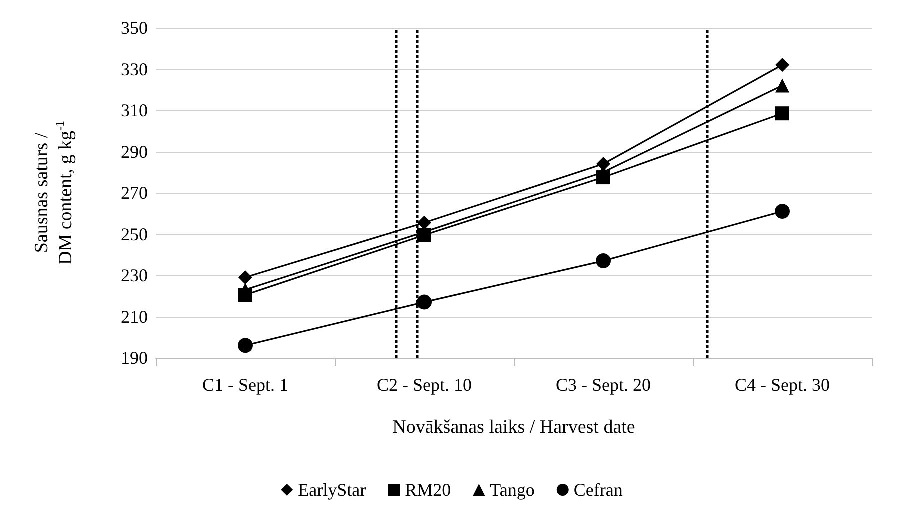 This screenshot has height=524, width=904. What do you see at coordinates (332, 490) in the screenshot?
I see `legend-label: EarlyStar` at bounding box center [332, 490].